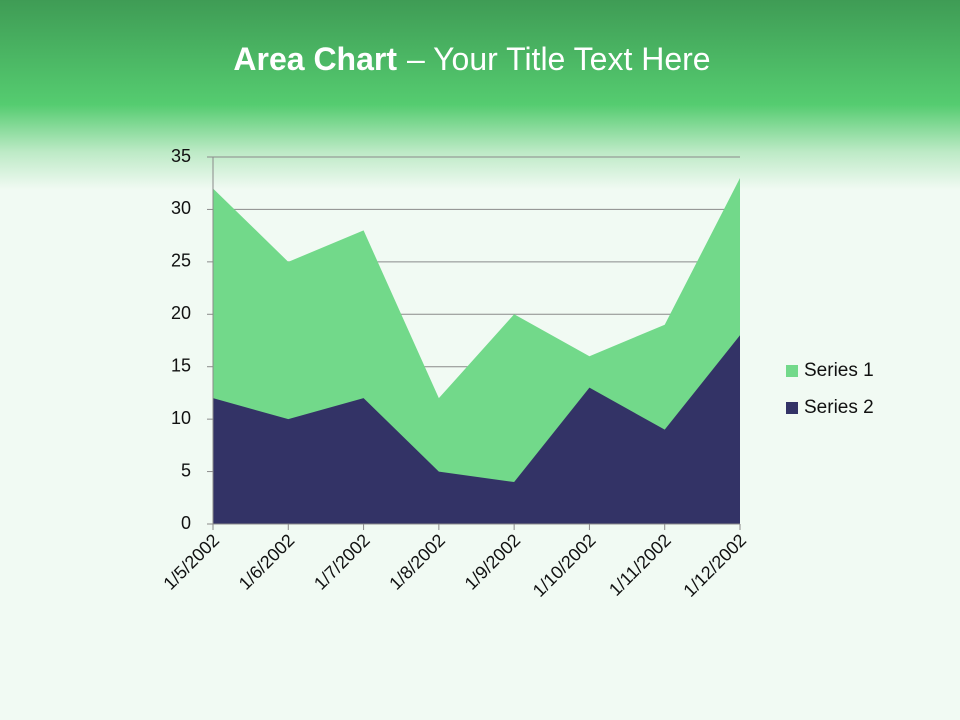 The width and height of the screenshot is (960, 720). I want to click on y-tick-label: 10, so click(181, 418).